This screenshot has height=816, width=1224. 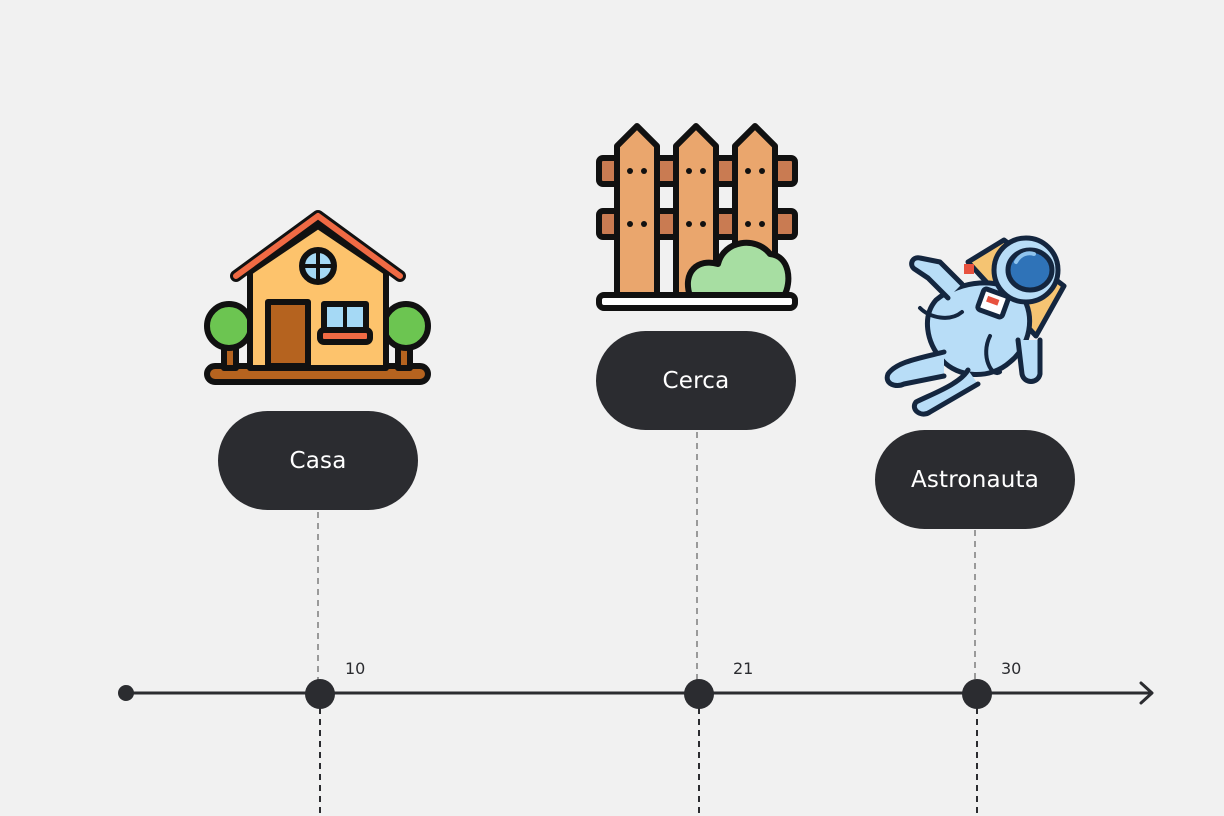 What do you see at coordinates (320, 694) in the screenshot?
I see `milestone-node-casa` at bounding box center [320, 694].